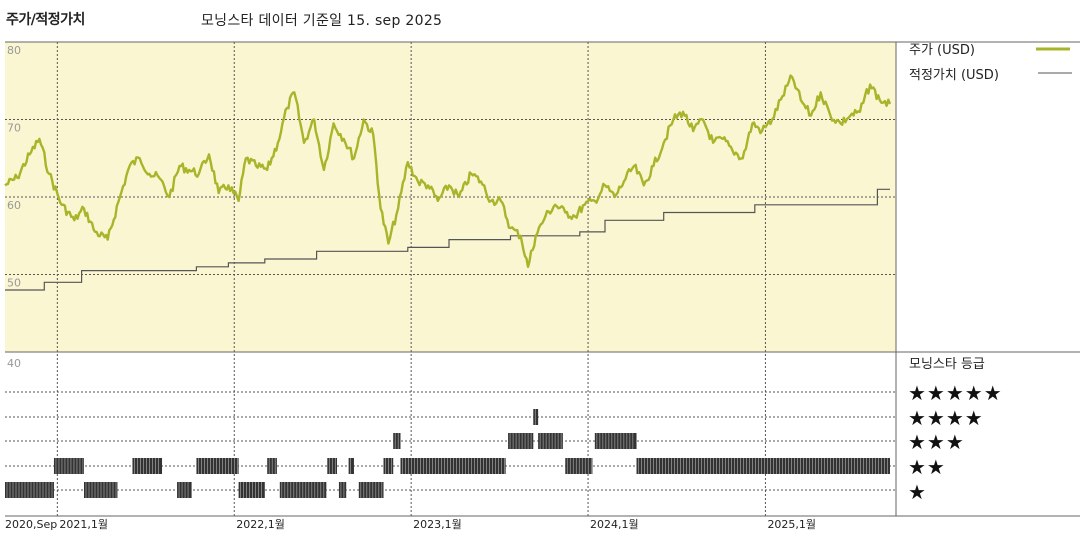 The height and width of the screenshot is (540, 1080). Describe the element at coordinates (936, 442) in the screenshot. I see `legend-stars-3: ★★★` at that location.